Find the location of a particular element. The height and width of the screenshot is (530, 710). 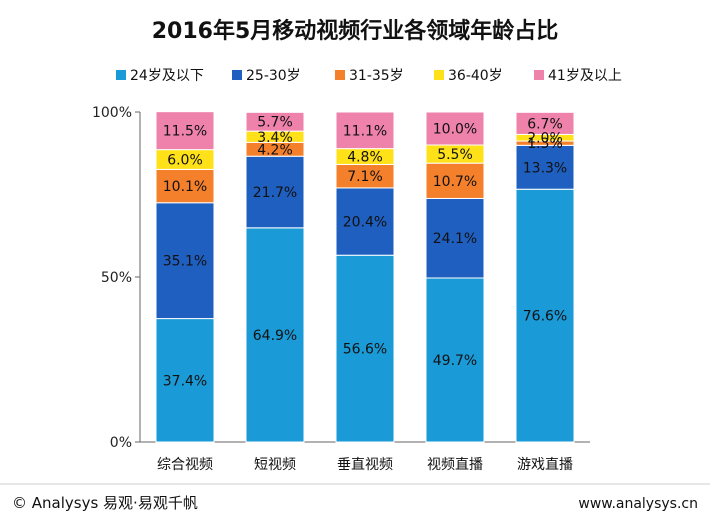

data-label: 21.7% is located at coordinates (275, 193).